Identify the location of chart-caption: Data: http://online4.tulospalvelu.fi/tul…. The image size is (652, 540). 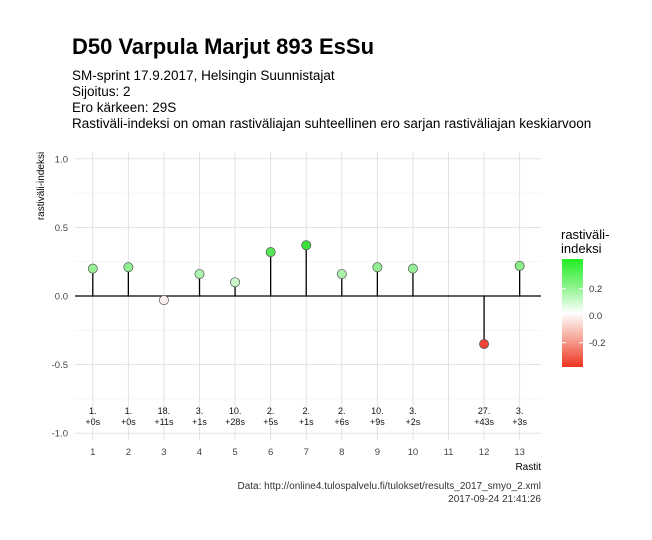
(389, 493).